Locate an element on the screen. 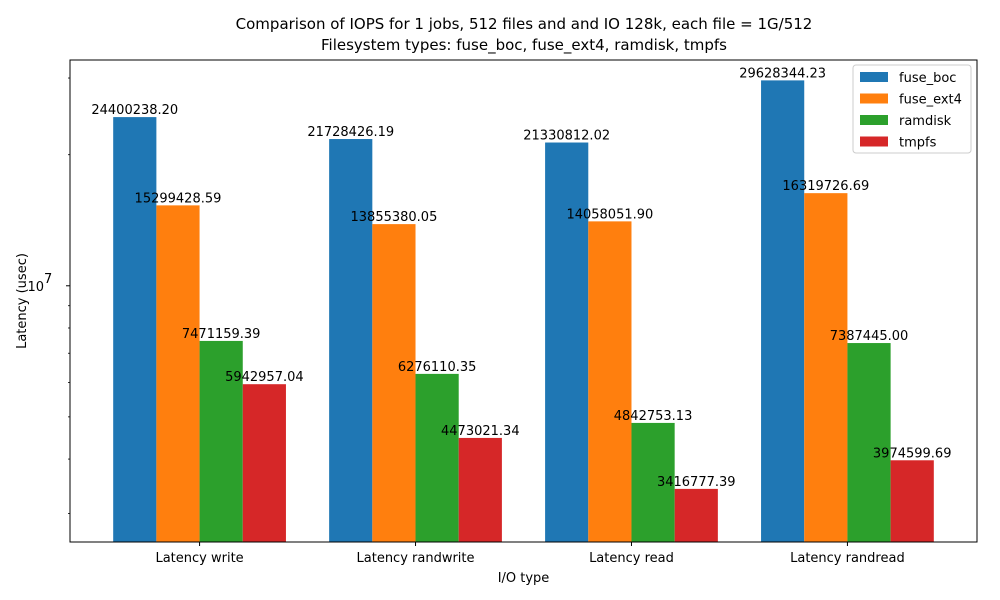 The width and height of the screenshot is (1000, 600). x-tick-label-1: Latency randwrite is located at coordinates (416, 558).